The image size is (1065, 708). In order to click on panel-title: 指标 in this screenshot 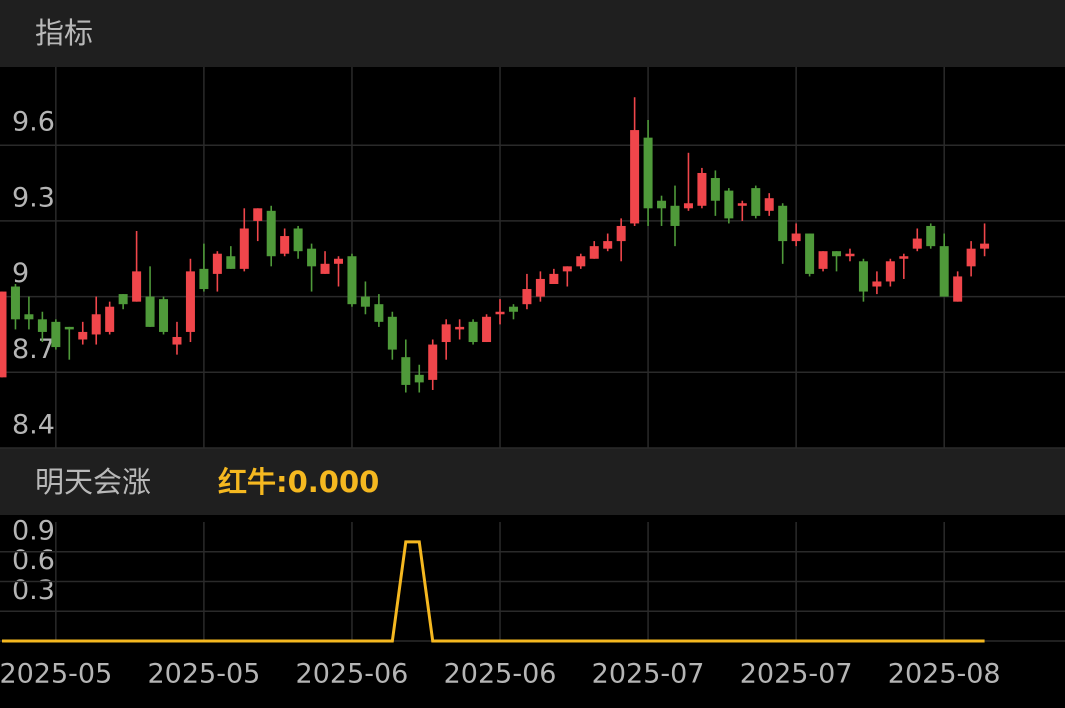, I will do `click(64, 33)`.